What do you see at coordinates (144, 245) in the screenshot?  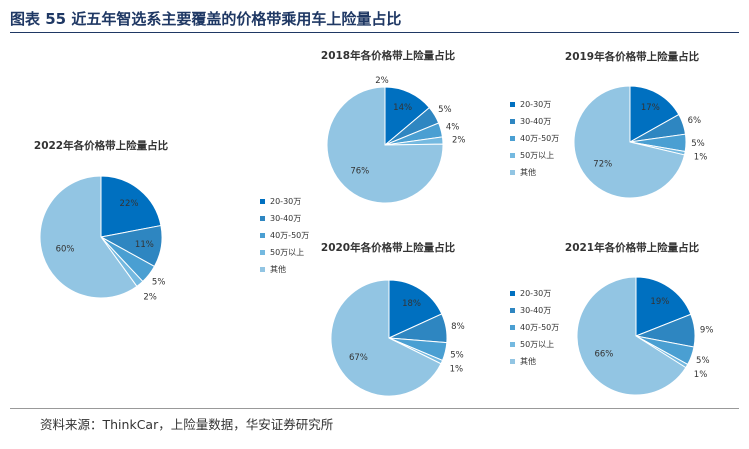 I see `data-label: 11%` at bounding box center [144, 245].